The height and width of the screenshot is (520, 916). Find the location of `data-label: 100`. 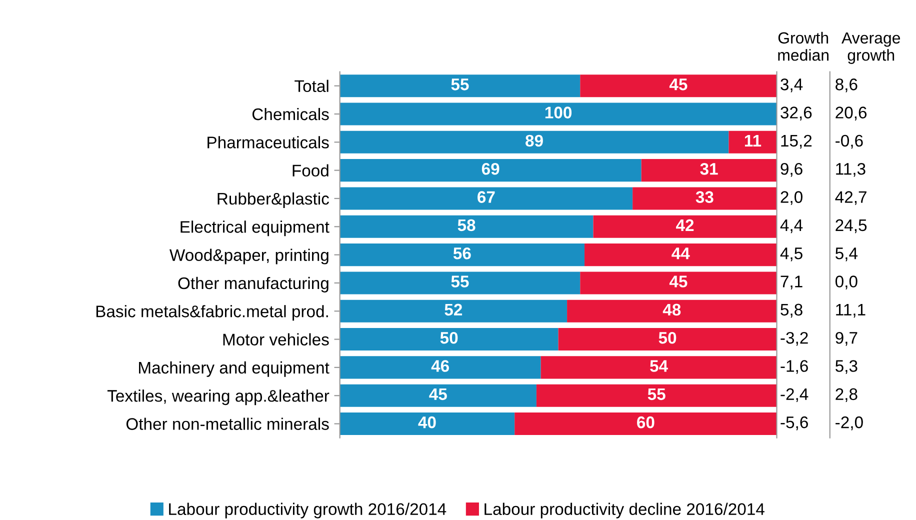

data-label: 100 is located at coordinates (558, 112).